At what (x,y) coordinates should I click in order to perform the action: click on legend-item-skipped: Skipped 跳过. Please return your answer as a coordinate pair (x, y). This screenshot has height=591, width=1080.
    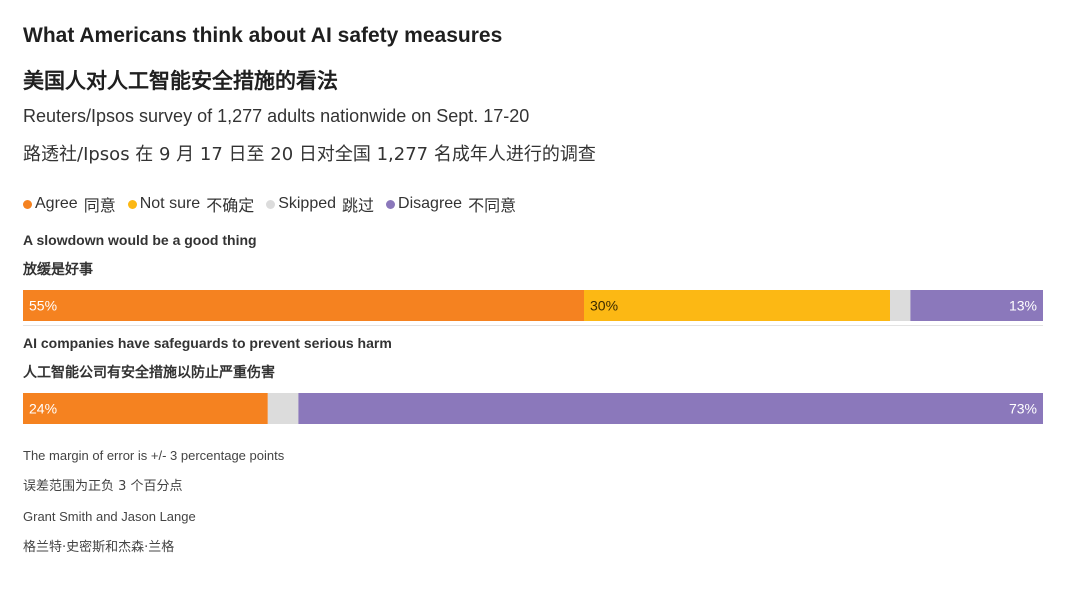
    Looking at the image, I should click on (320, 204).